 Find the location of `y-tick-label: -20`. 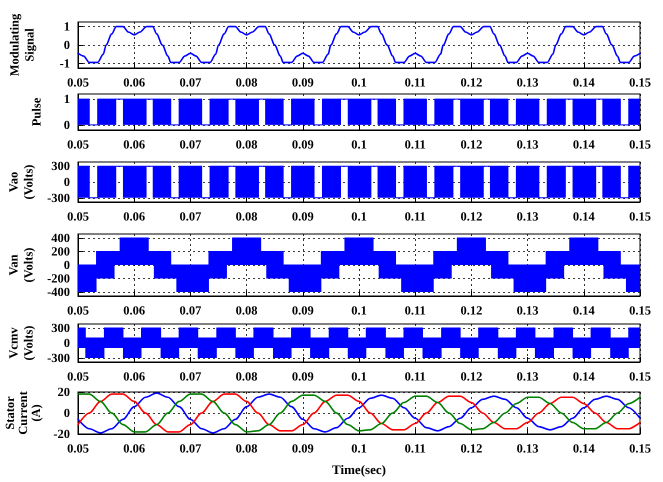

y-tick-label: -20 is located at coordinates (61, 434).